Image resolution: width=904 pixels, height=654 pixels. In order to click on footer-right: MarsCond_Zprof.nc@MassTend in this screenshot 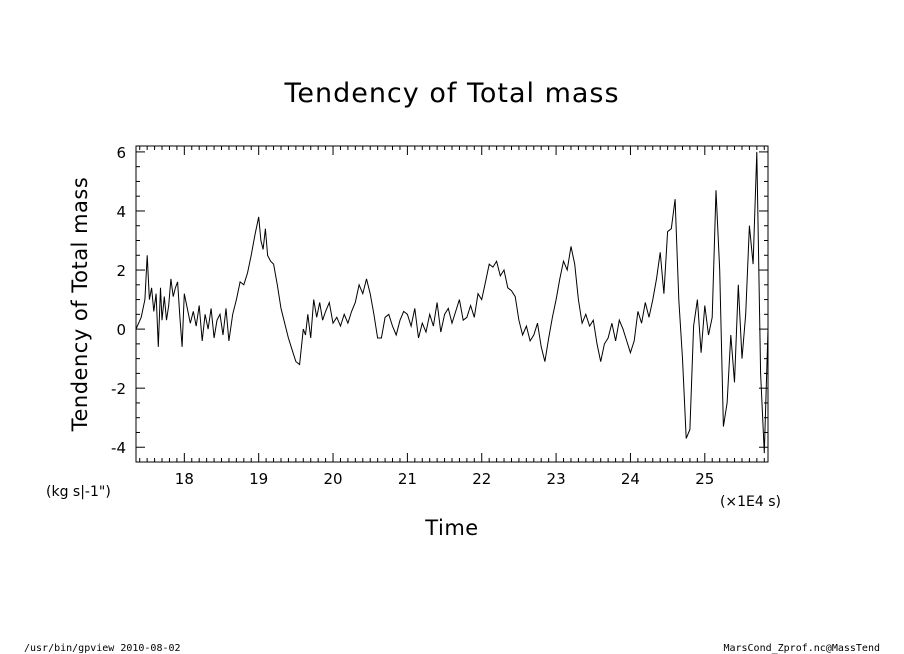, I will do `click(801, 648)`.